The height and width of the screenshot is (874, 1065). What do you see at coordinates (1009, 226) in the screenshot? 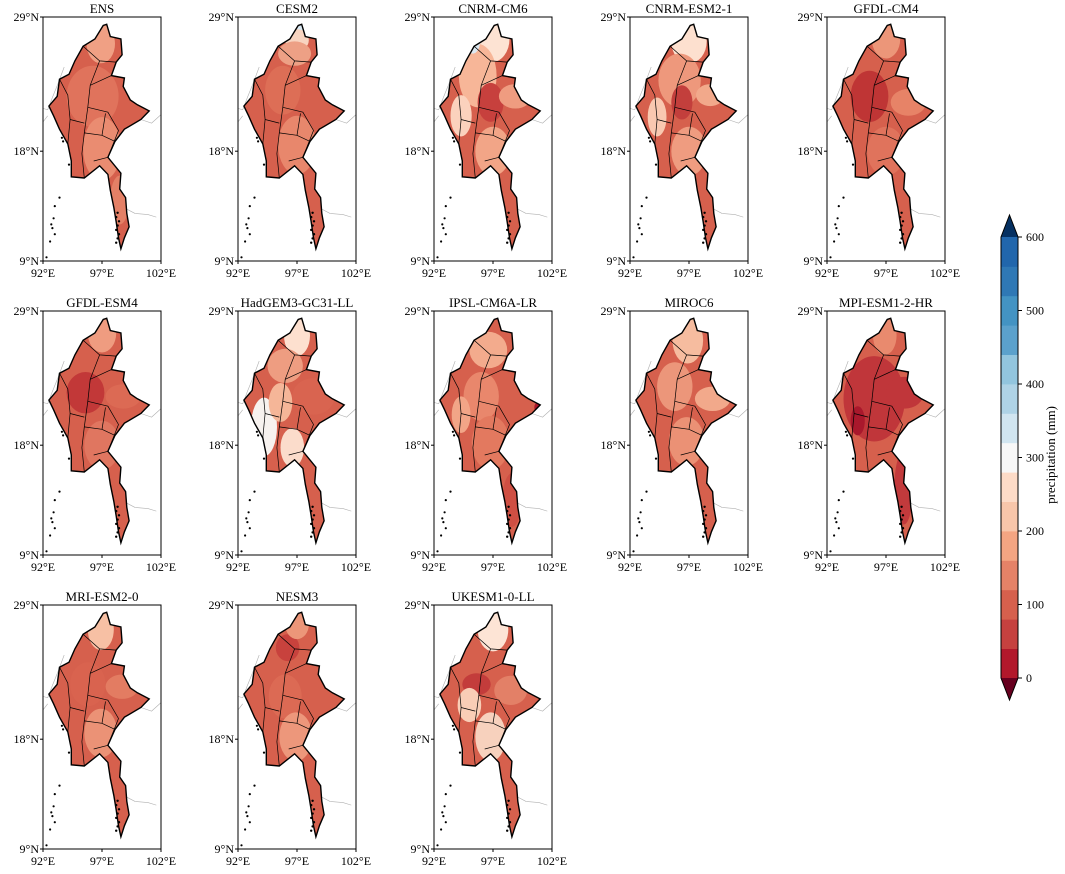
I see `colorbar-extend-high` at bounding box center [1009, 226].